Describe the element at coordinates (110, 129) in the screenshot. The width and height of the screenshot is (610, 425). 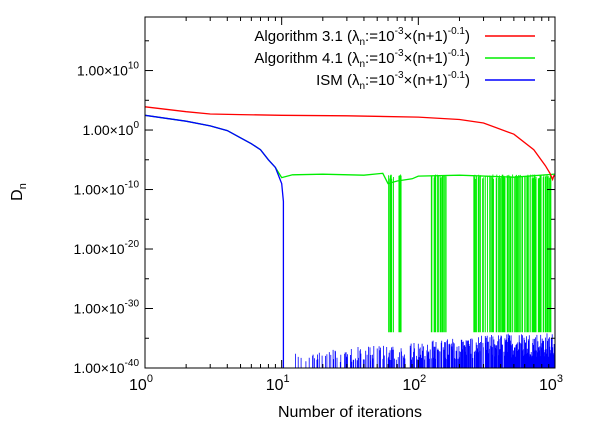
I see `y-tick-label: 1.00×100` at that location.